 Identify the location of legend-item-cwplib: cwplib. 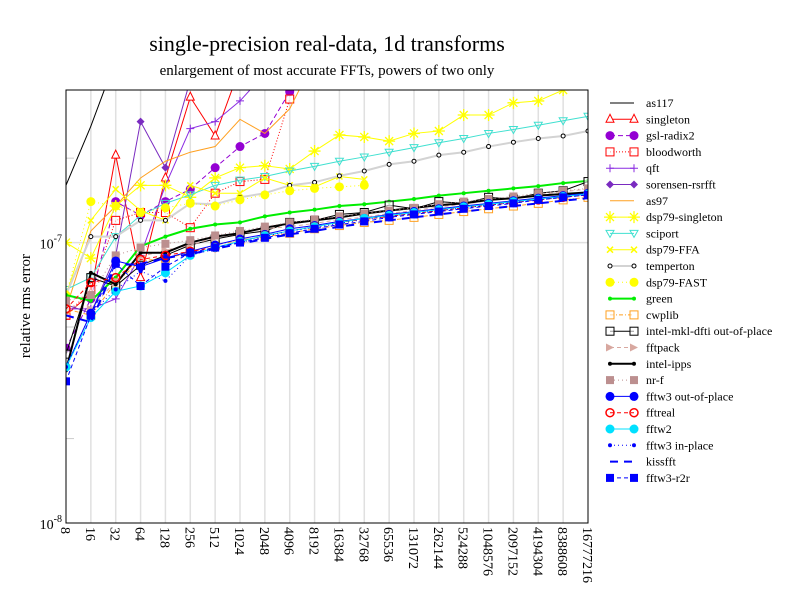
(642, 315).